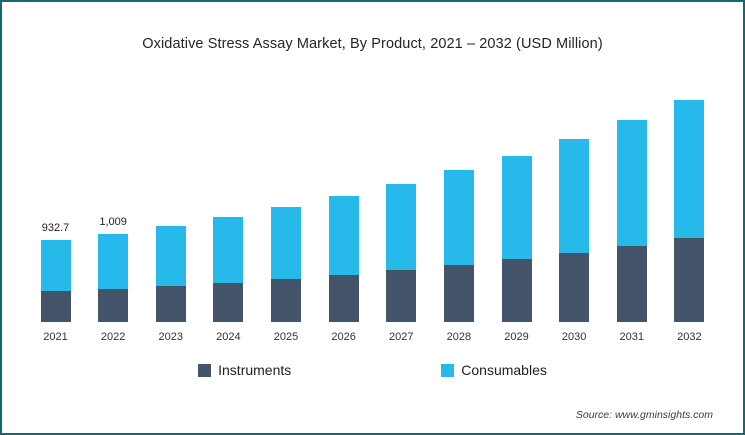 The image size is (745, 435). I want to click on x-tick-label: 2029, so click(516, 337).